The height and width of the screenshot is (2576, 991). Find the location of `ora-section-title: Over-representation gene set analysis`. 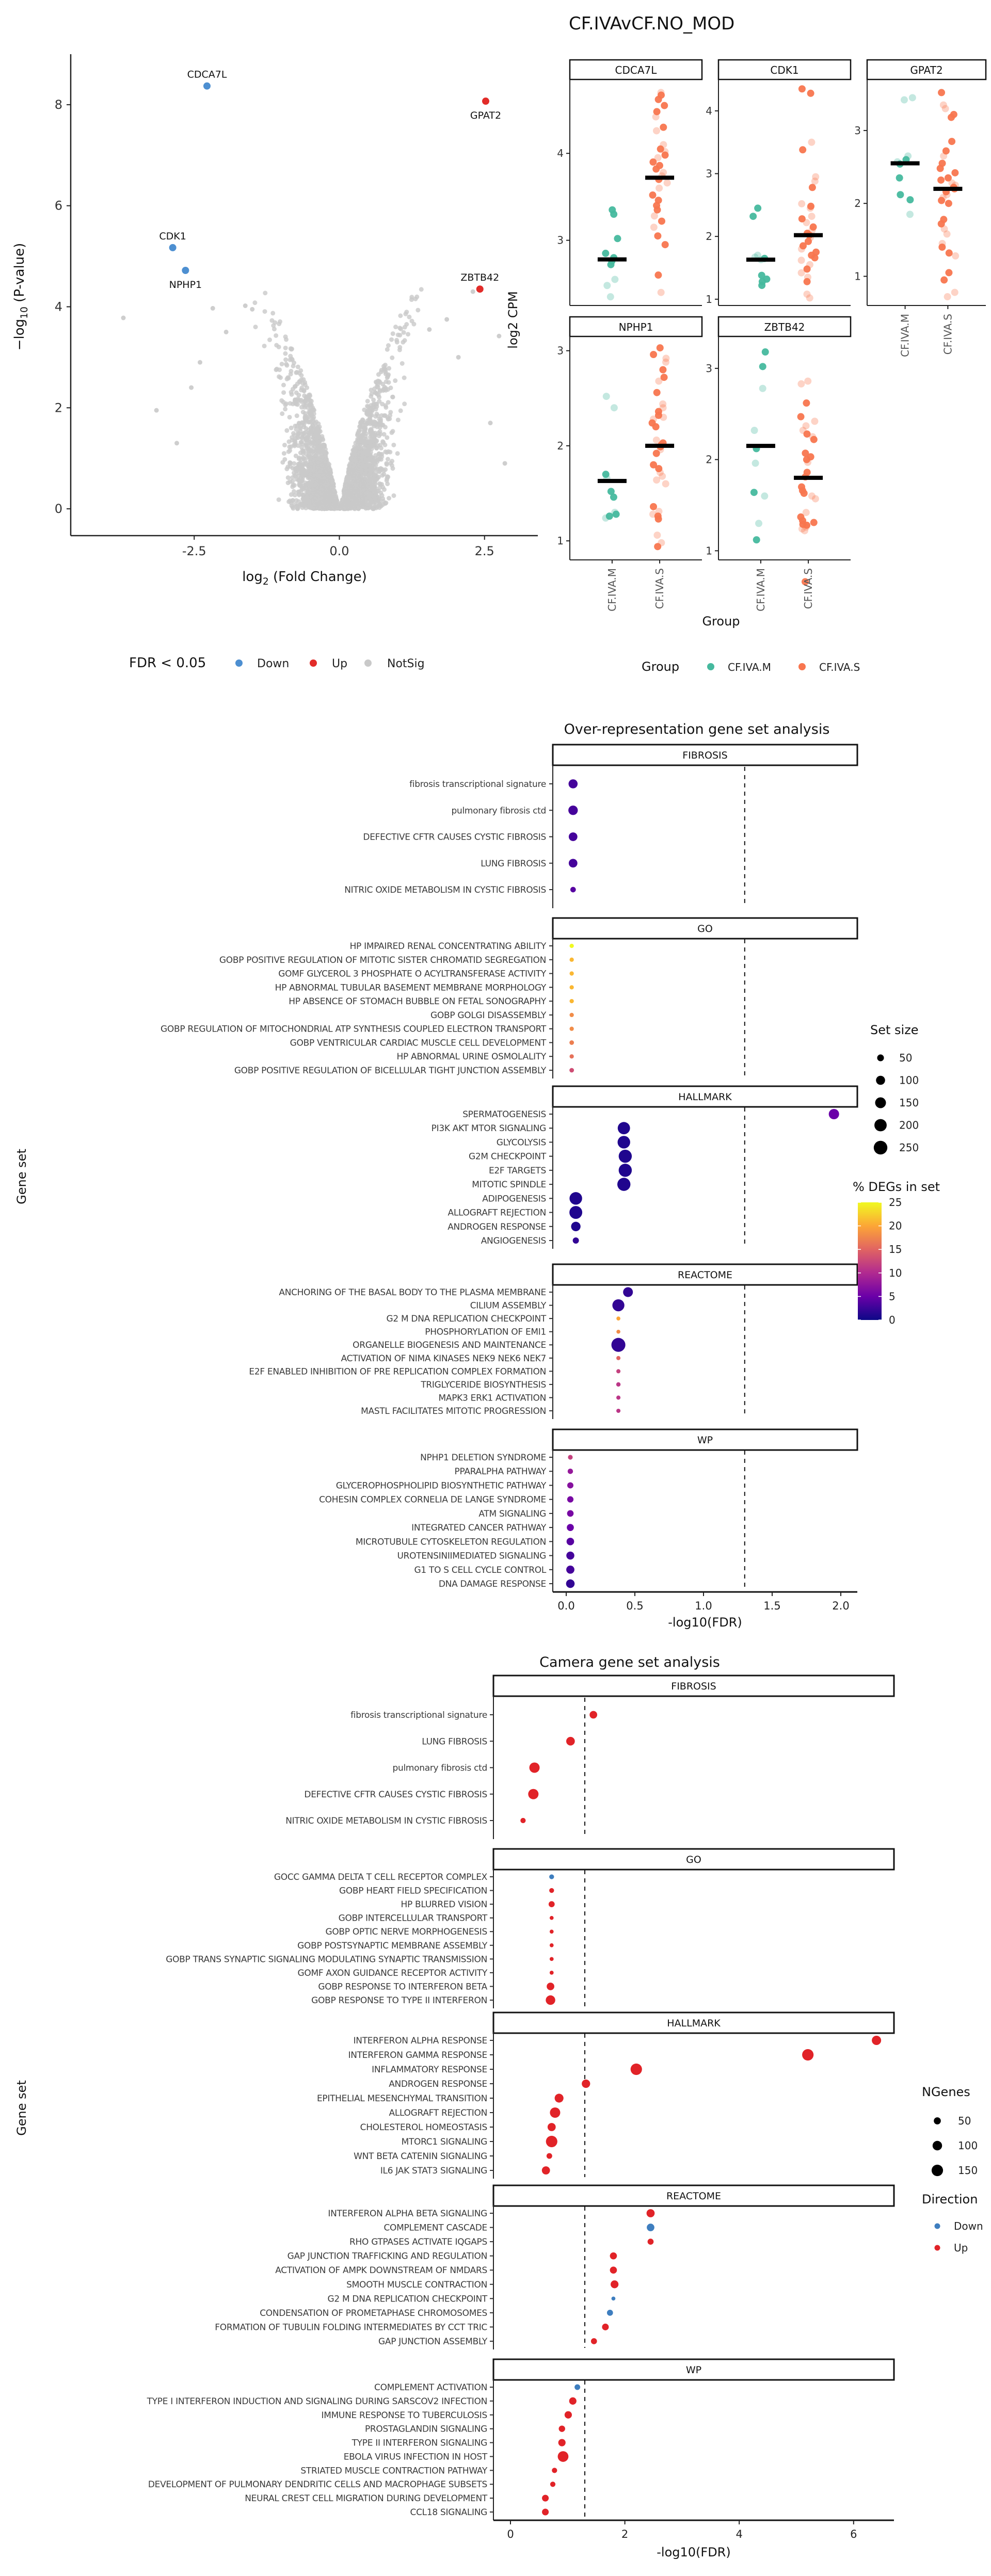

ora-section-title: Over-representation gene set analysis is located at coordinates (697, 729).